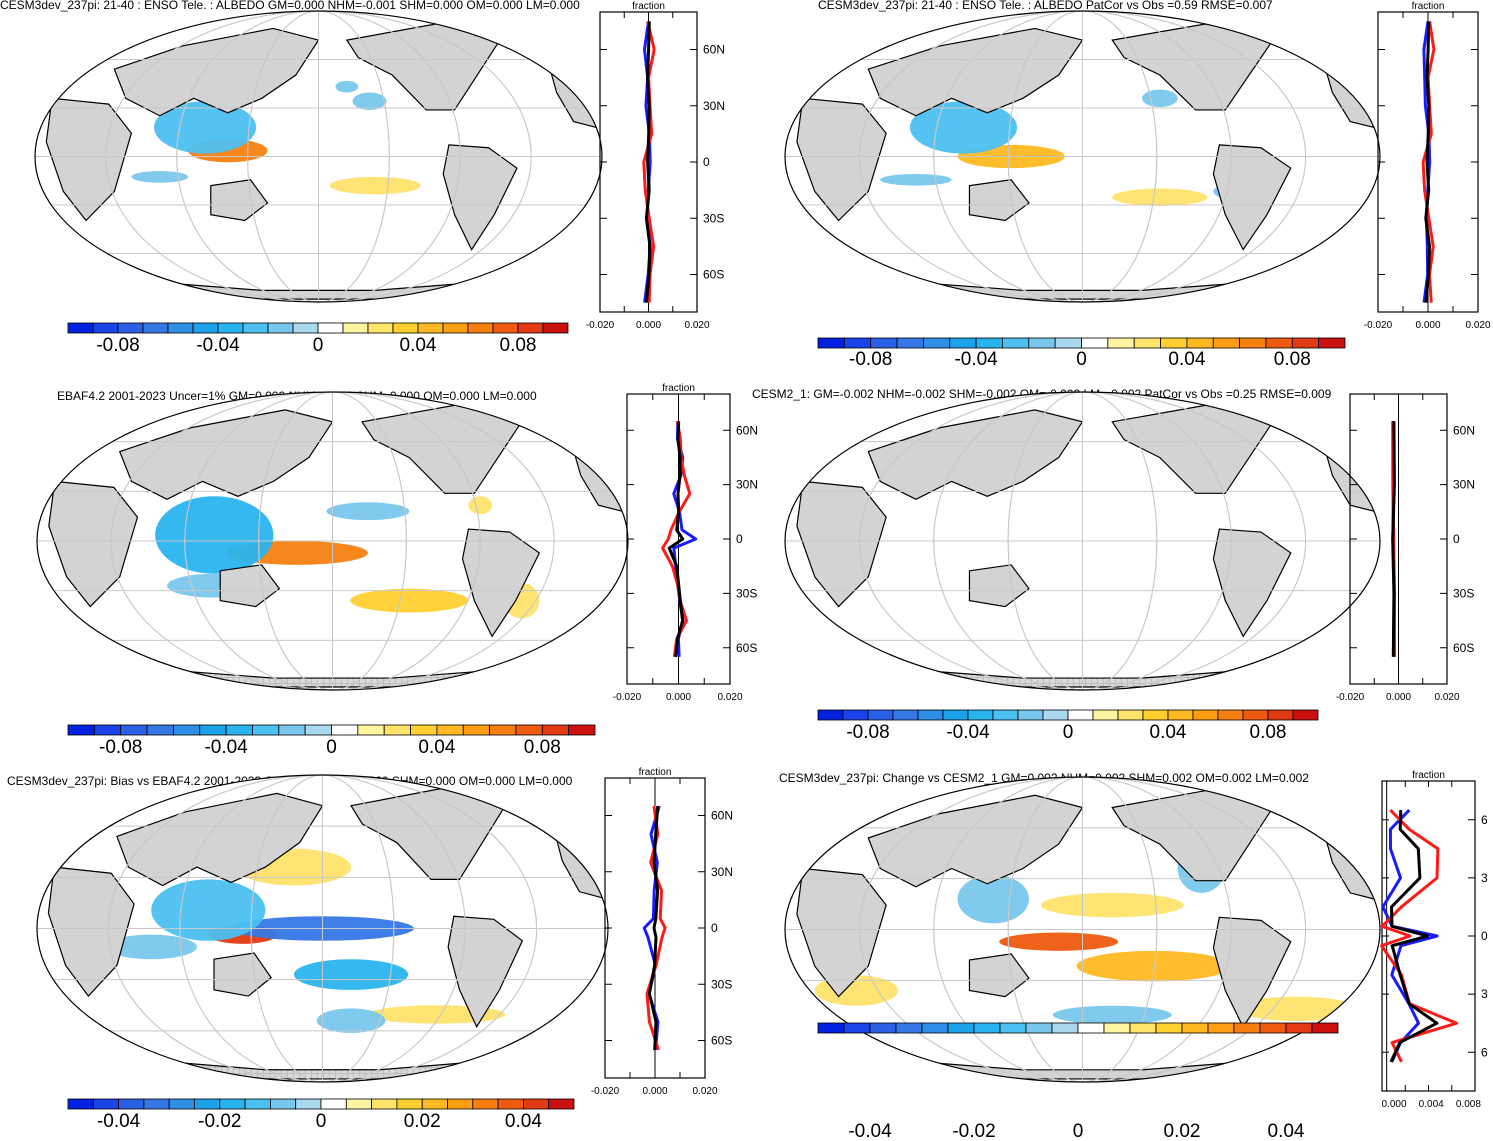 This screenshot has height=1141, width=1493. I want to click on map-border, so click(1082, 541).